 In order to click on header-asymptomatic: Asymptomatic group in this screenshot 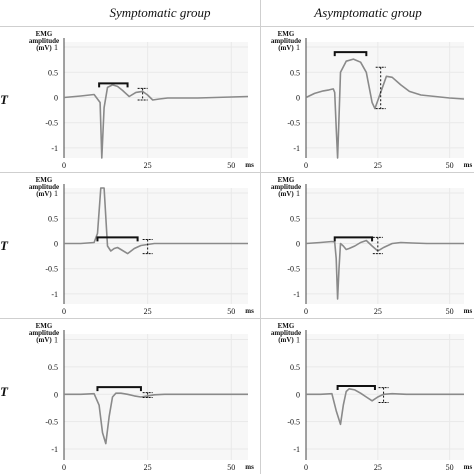, I will do `click(368, 12)`.